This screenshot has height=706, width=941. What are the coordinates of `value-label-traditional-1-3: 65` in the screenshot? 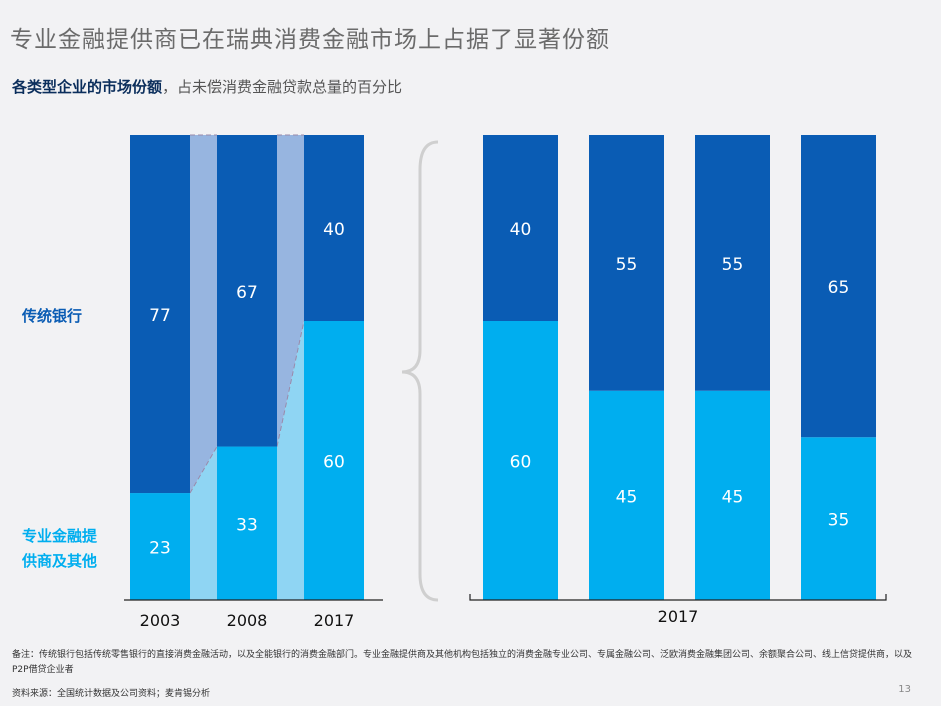 It's located at (839, 288).